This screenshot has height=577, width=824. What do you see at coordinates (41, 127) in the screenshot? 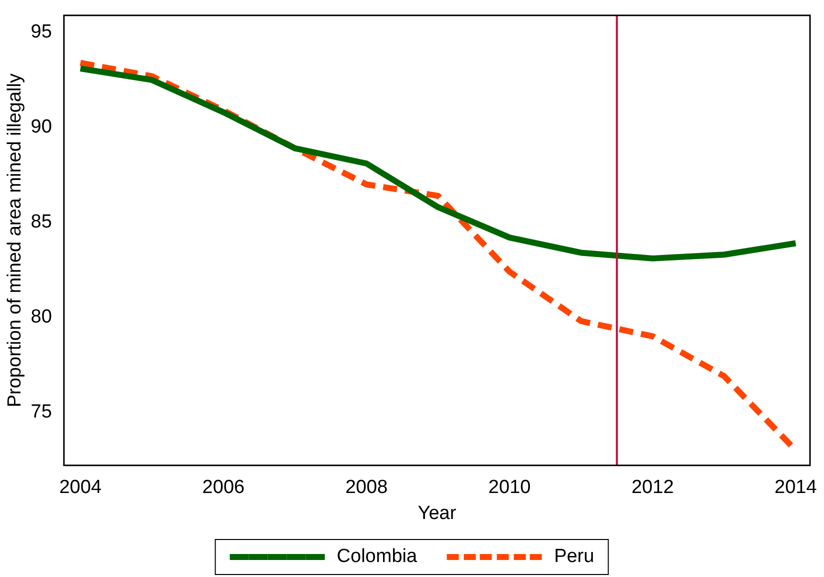
I see `y-tick-label: 90` at bounding box center [41, 127].